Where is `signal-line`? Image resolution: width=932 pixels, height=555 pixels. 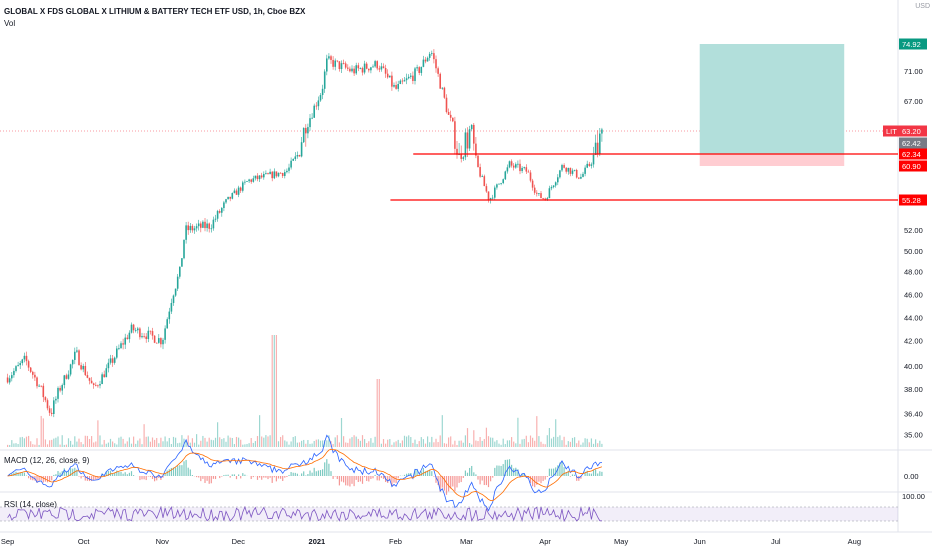 signal-line is located at coordinates (305, 475).